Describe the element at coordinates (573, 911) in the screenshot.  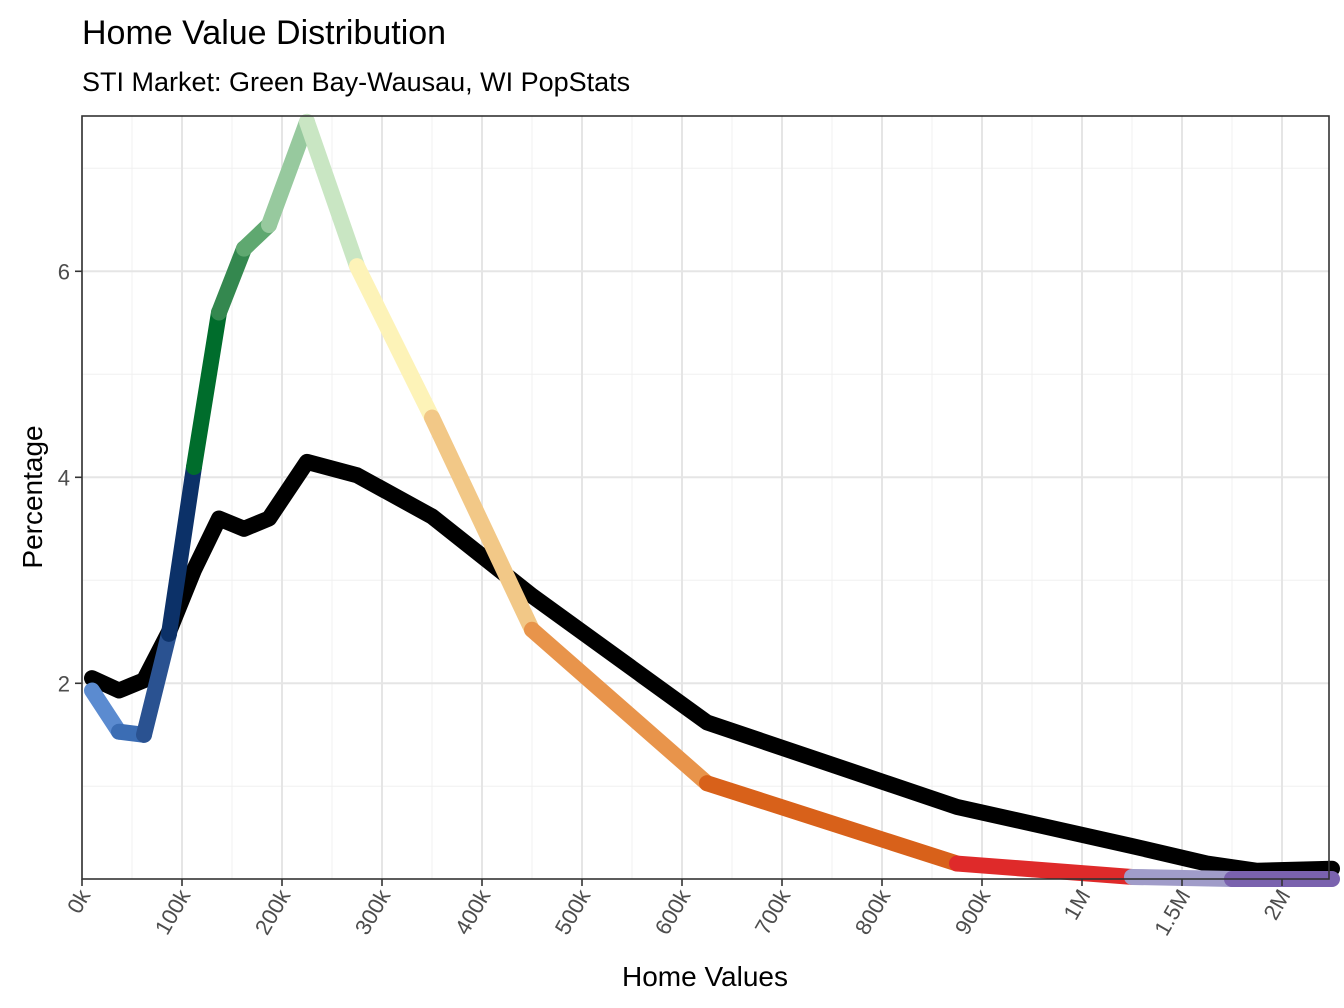
I see `x-tick-label: 500k` at that location.